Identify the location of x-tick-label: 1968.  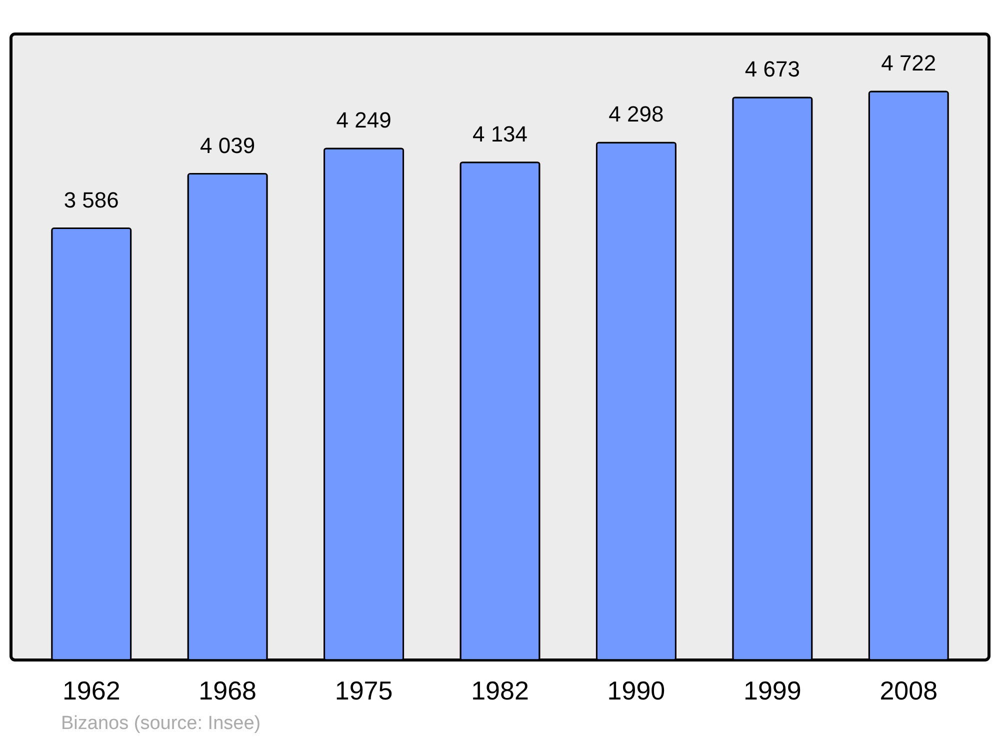
(227, 691).